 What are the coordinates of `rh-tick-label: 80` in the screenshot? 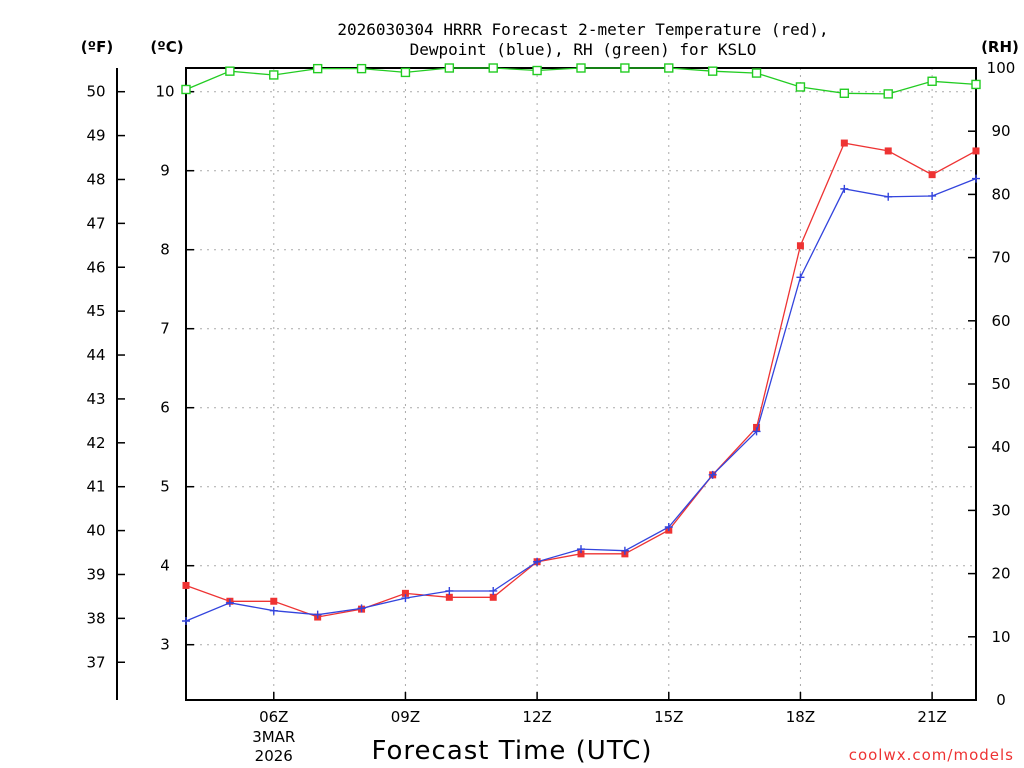 It's located at (1000, 194).